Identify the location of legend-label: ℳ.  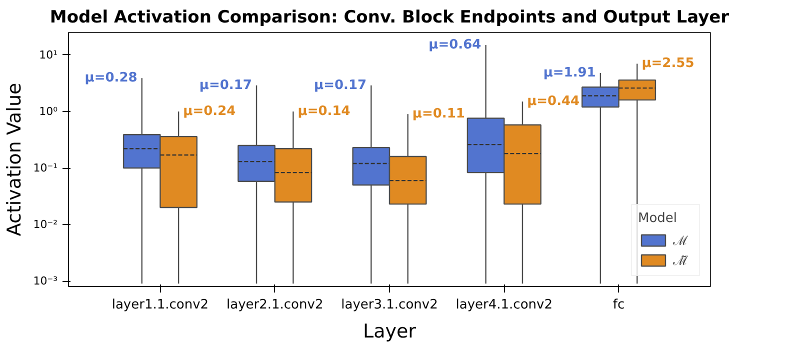
(681, 240).